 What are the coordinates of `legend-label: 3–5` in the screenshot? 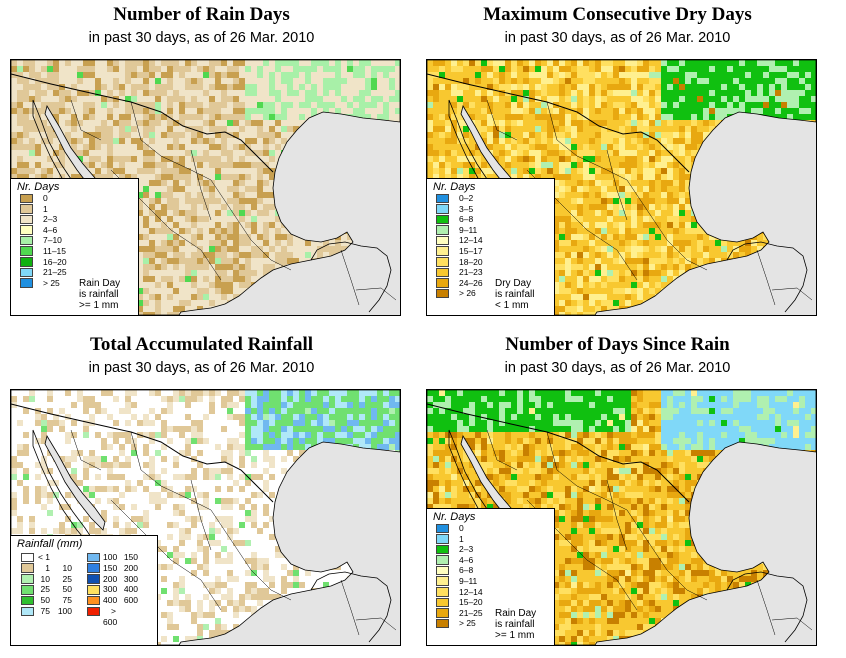 It's located at (466, 208).